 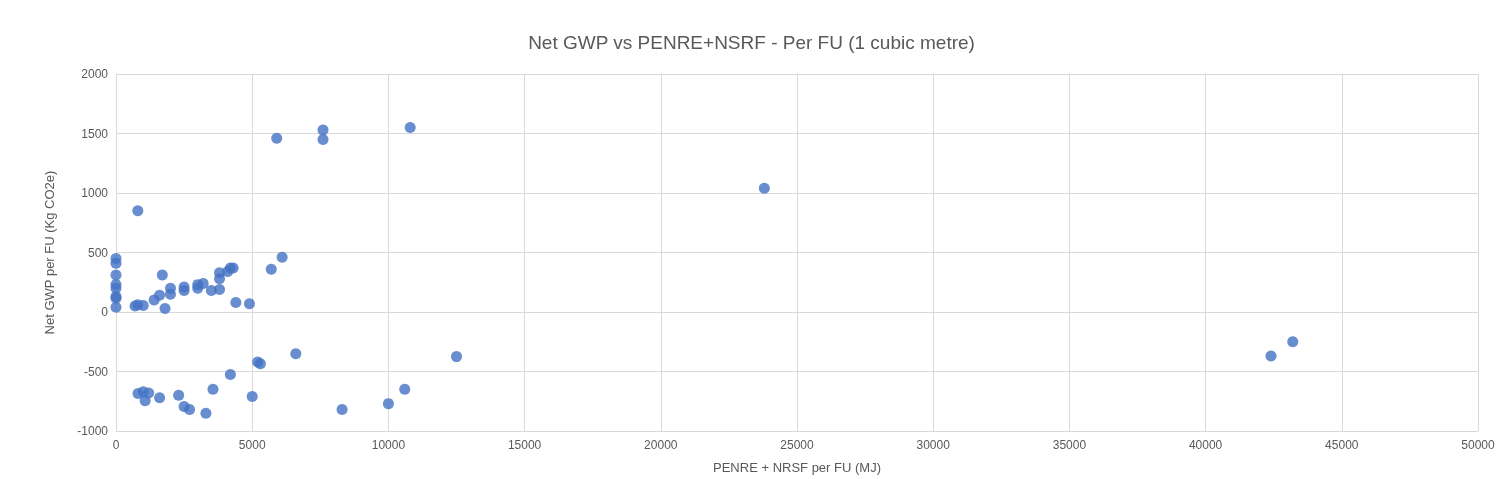 What do you see at coordinates (49, 252) in the screenshot?
I see `y-axis-title: Net GWP per FU (Kg CO2e)` at bounding box center [49, 252].